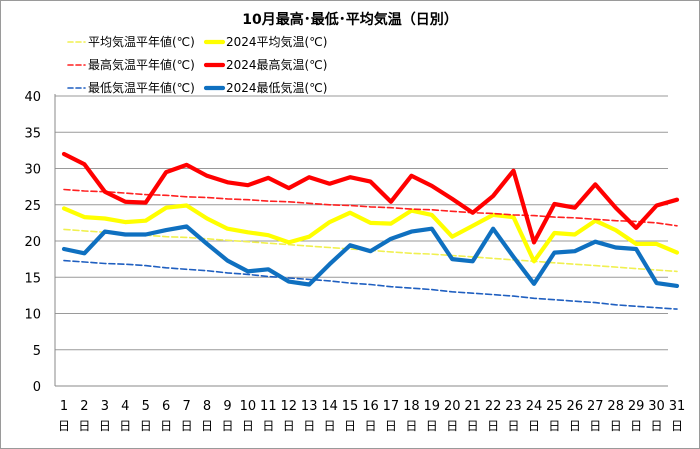 This screenshot has height=449, width=700. What do you see at coordinates (125, 406) in the screenshot?
I see `x-tick-label: 4` at bounding box center [125, 406].